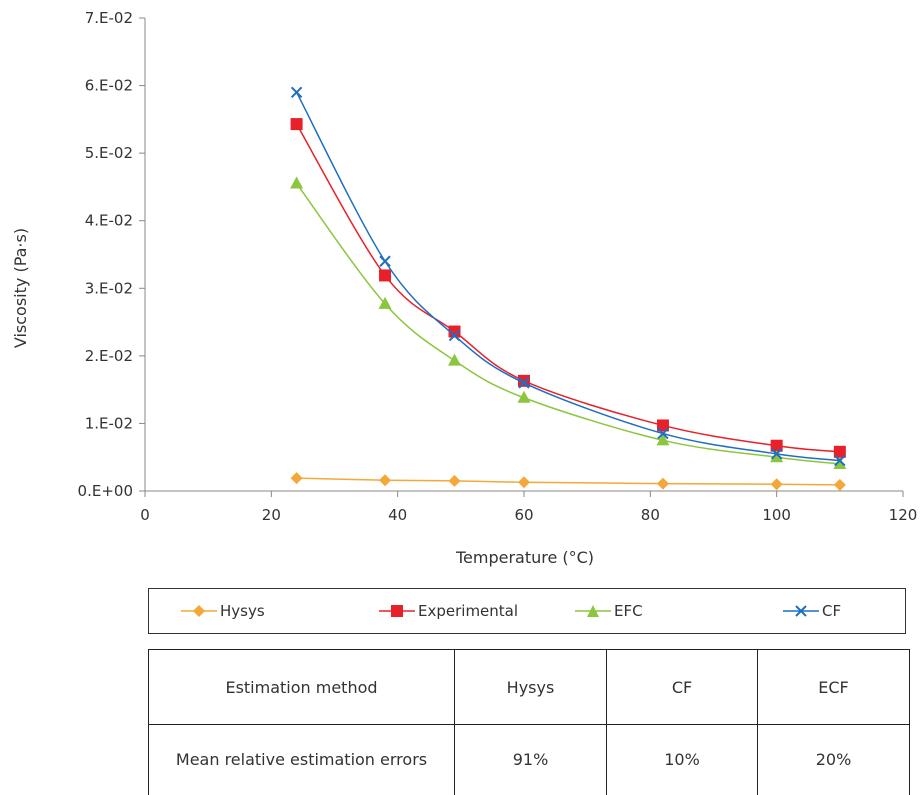 The image size is (922, 795). Describe the element at coordinates (301, 687) in the screenshot. I see `table-header-method: Estimation method` at that location.